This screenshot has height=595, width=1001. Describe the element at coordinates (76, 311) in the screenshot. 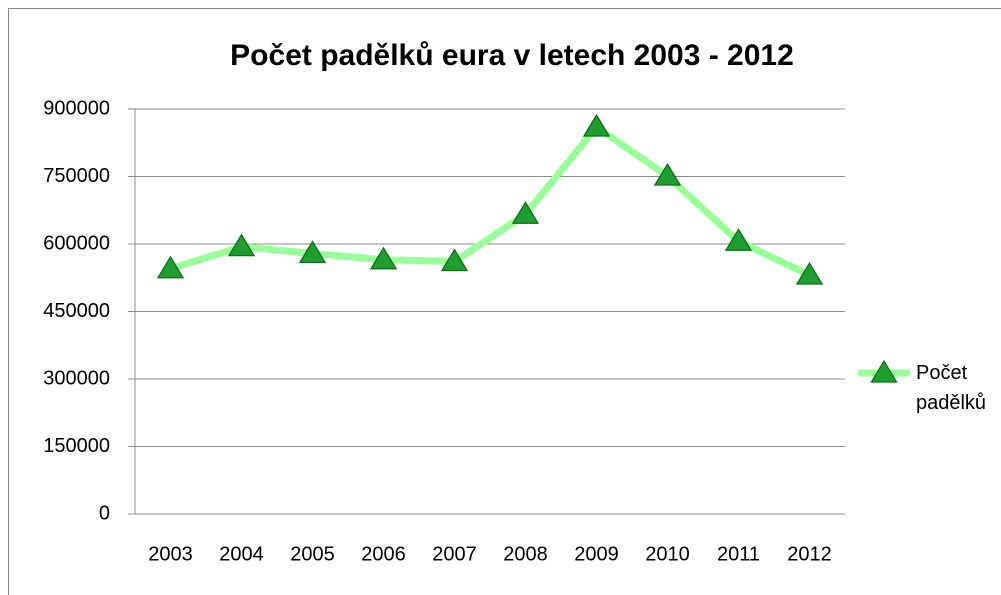

I see `y-tick-label: 450000` at that location.